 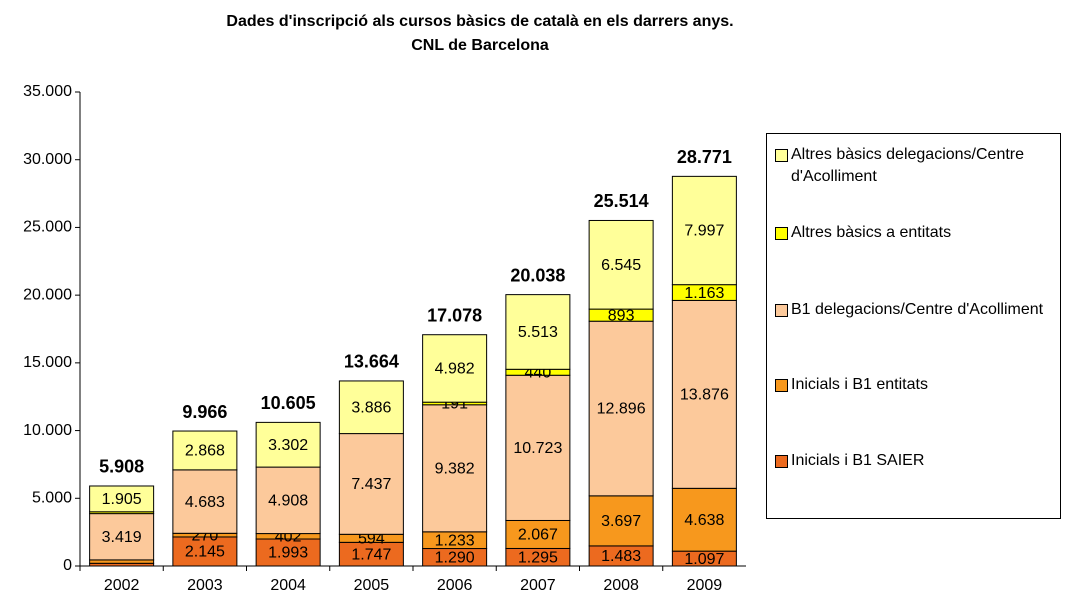 I want to click on data-label: 4.908, so click(x=288, y=501).